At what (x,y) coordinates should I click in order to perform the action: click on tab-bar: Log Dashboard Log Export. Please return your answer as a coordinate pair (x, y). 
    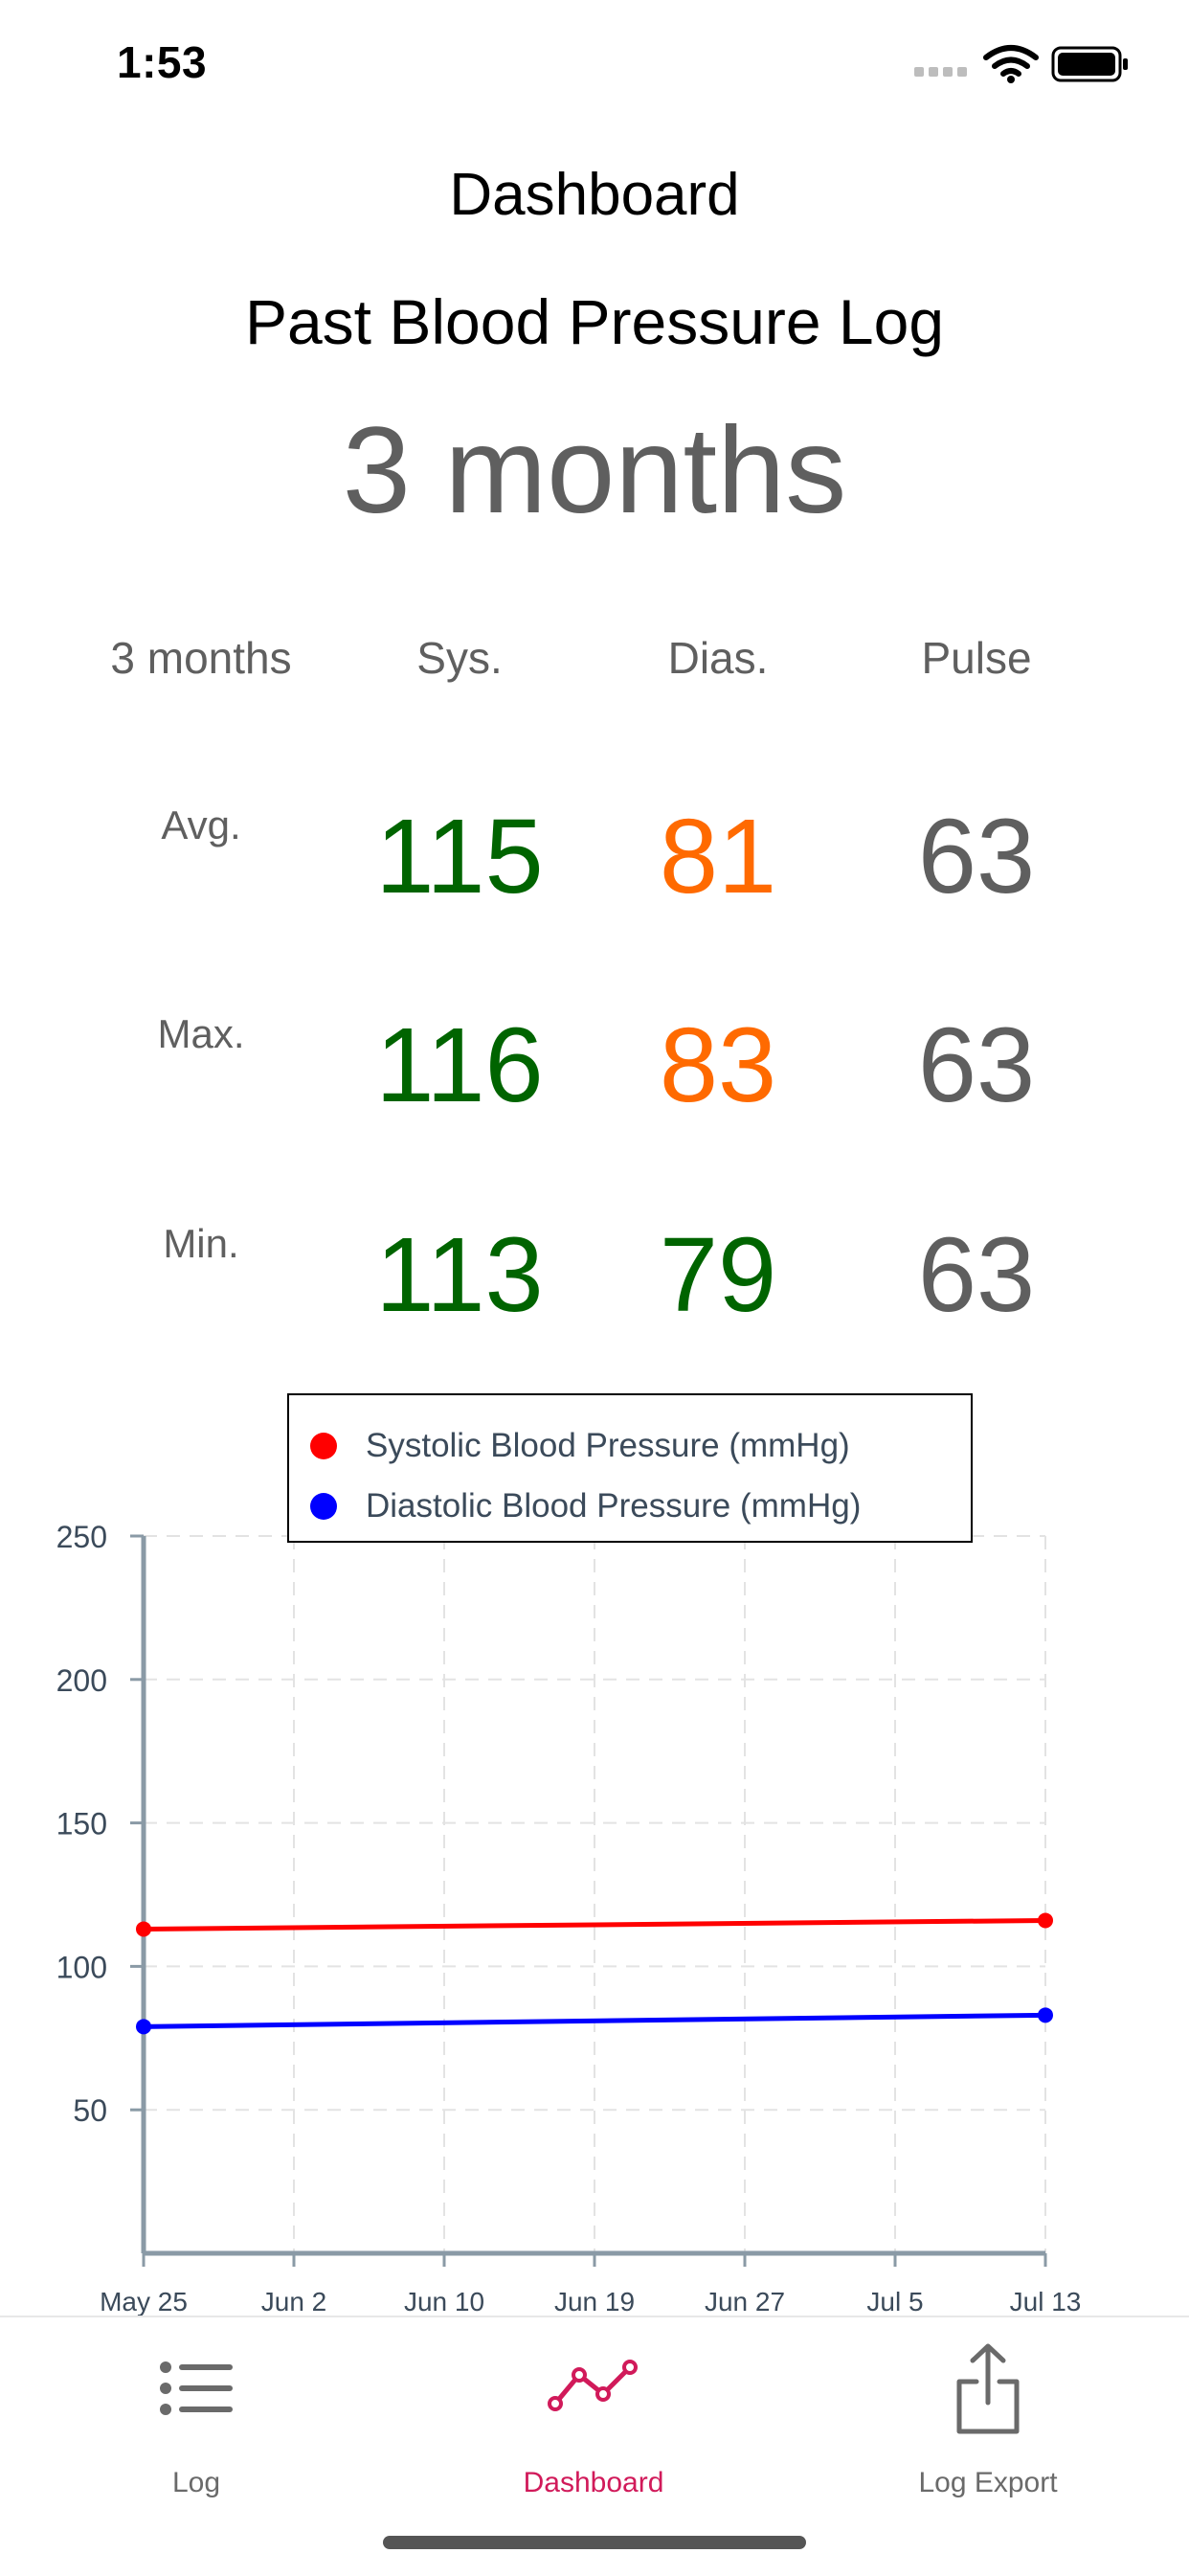
    Looking at the image, I should click on (594, 2446).